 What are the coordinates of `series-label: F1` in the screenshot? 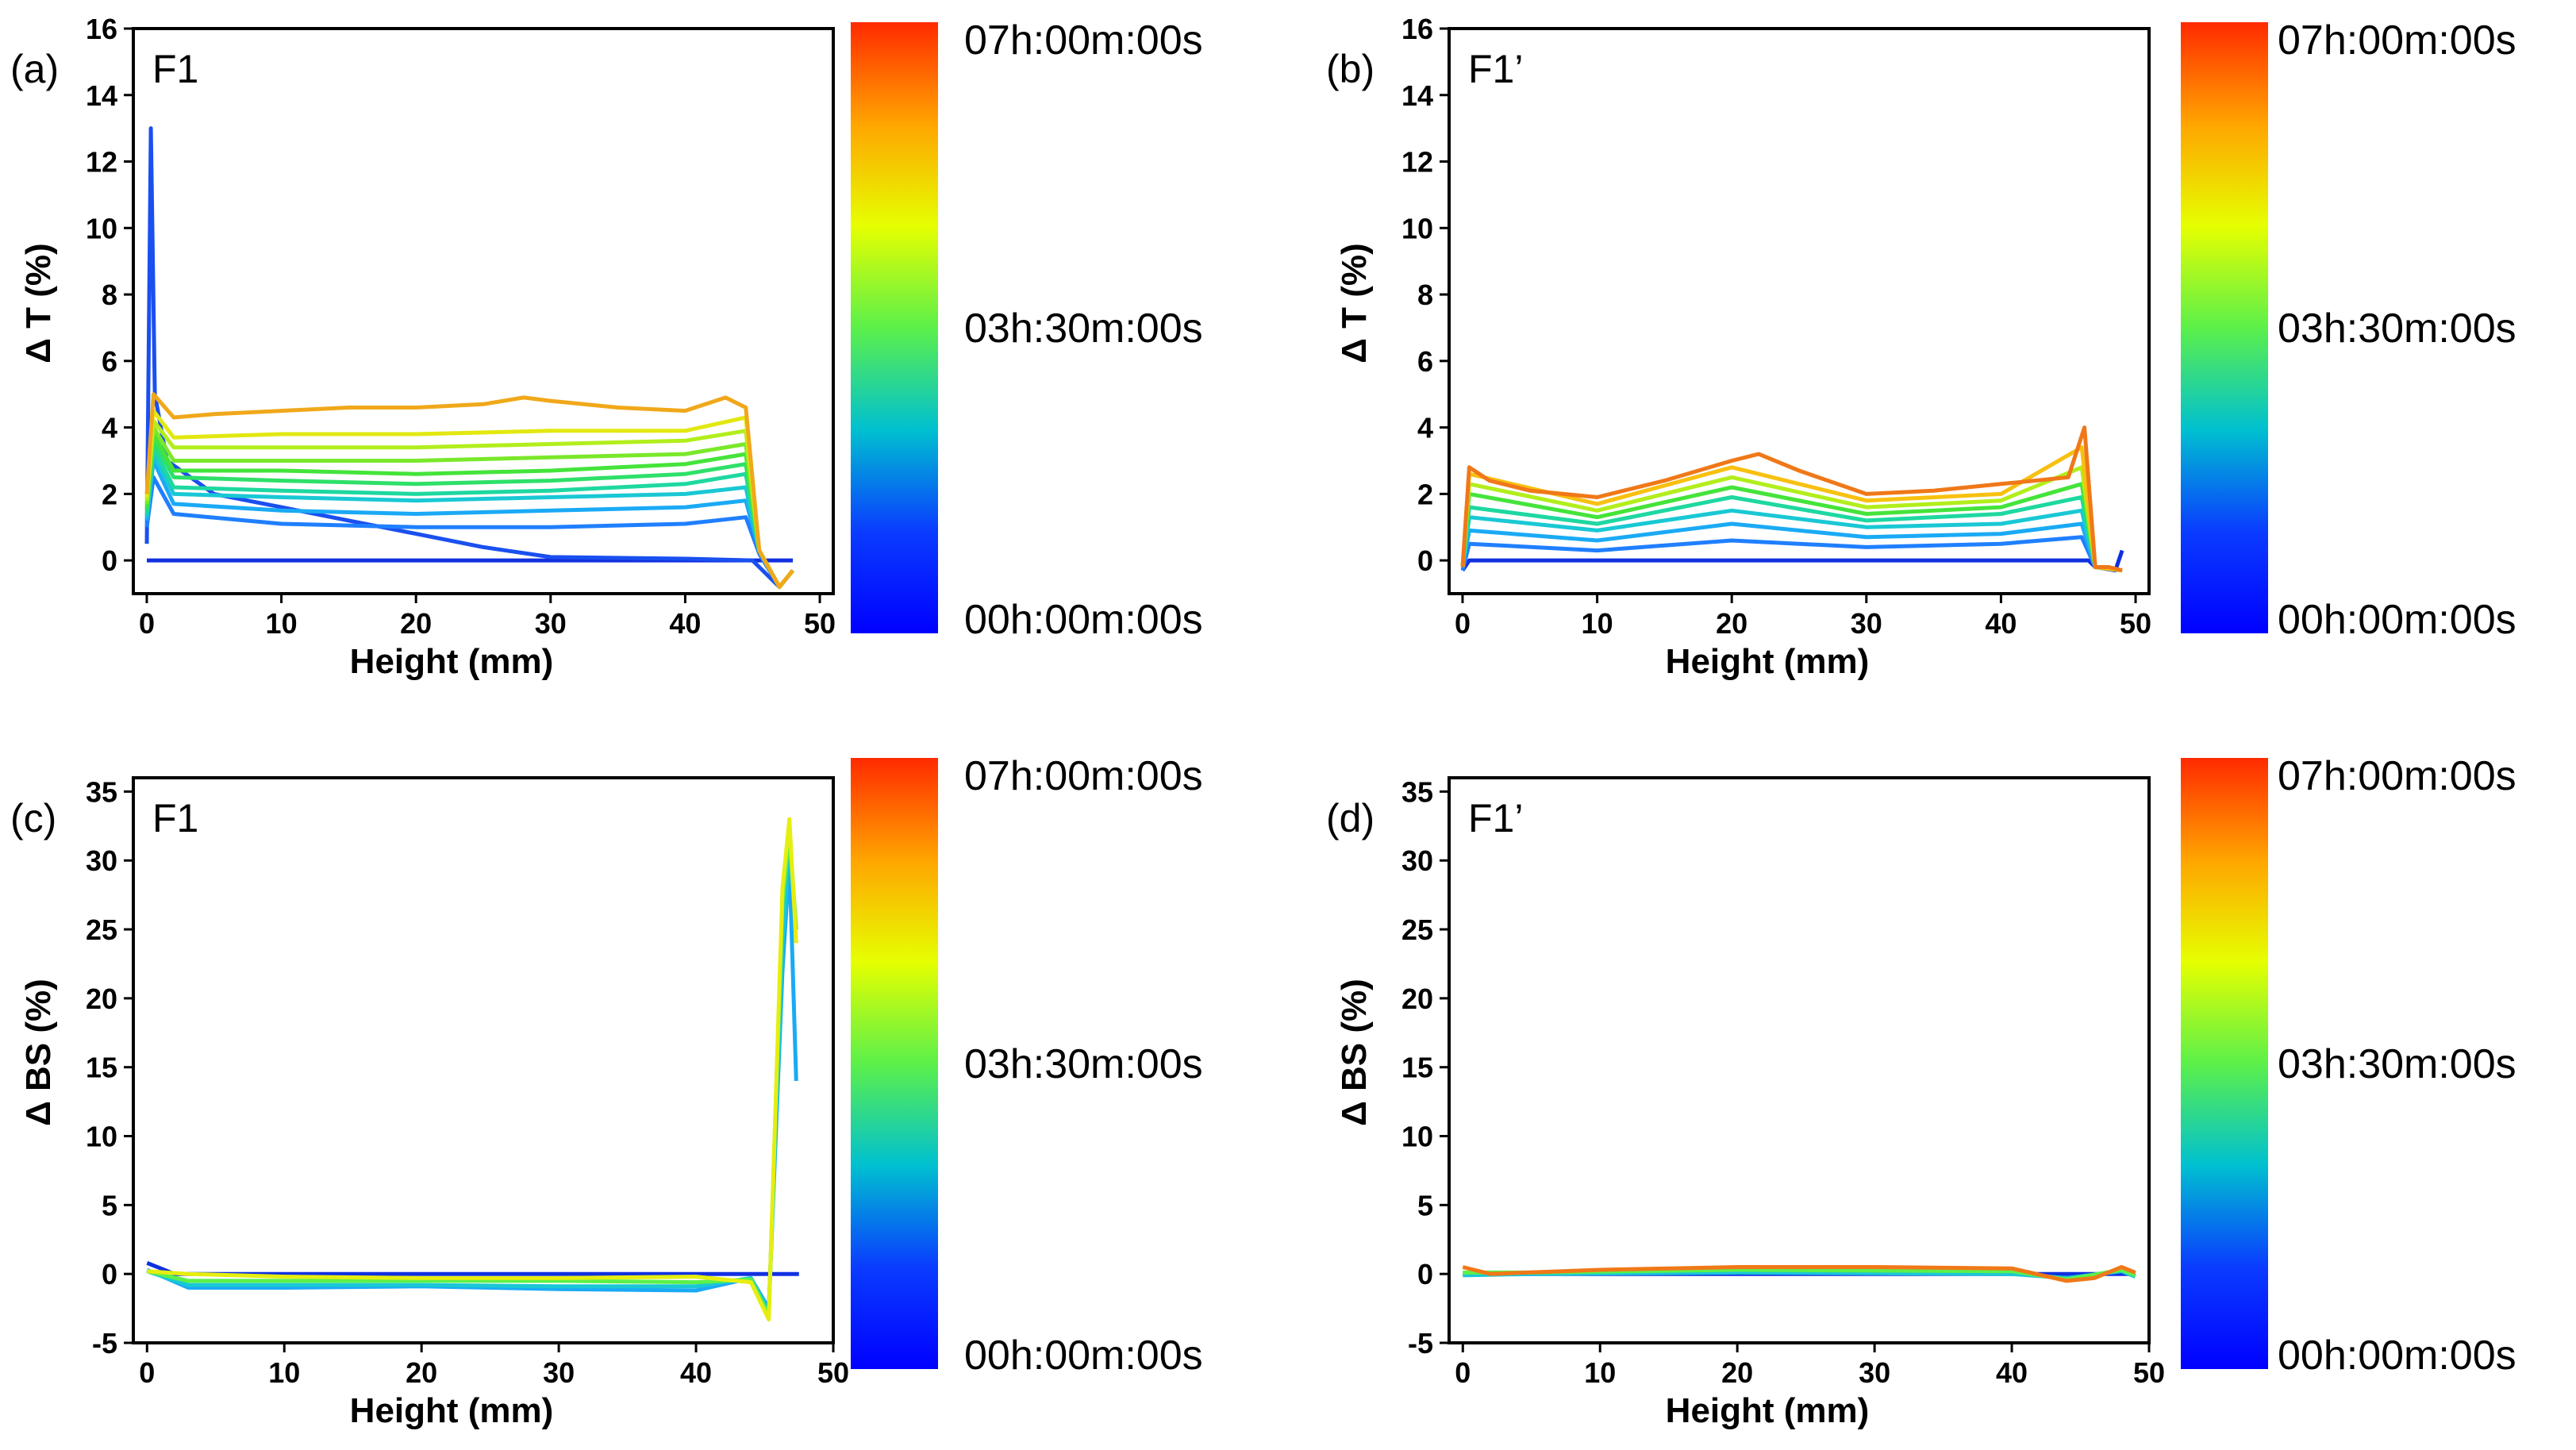 It's located at (175, 69).